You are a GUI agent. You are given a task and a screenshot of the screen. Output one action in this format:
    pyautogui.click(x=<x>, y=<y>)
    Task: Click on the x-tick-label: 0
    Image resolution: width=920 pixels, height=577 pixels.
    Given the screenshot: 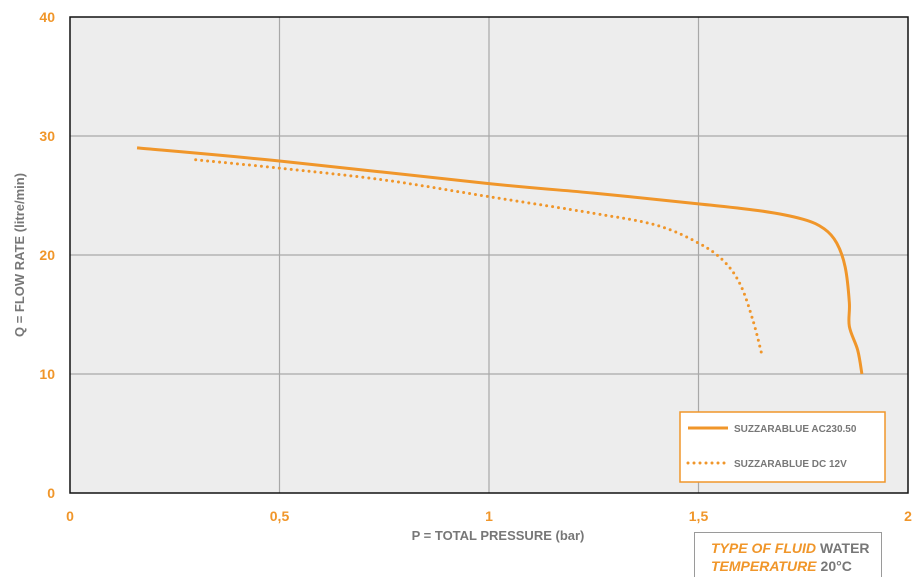 What is the action you would take?
    pyautogui.click(x=70, y=516)
    